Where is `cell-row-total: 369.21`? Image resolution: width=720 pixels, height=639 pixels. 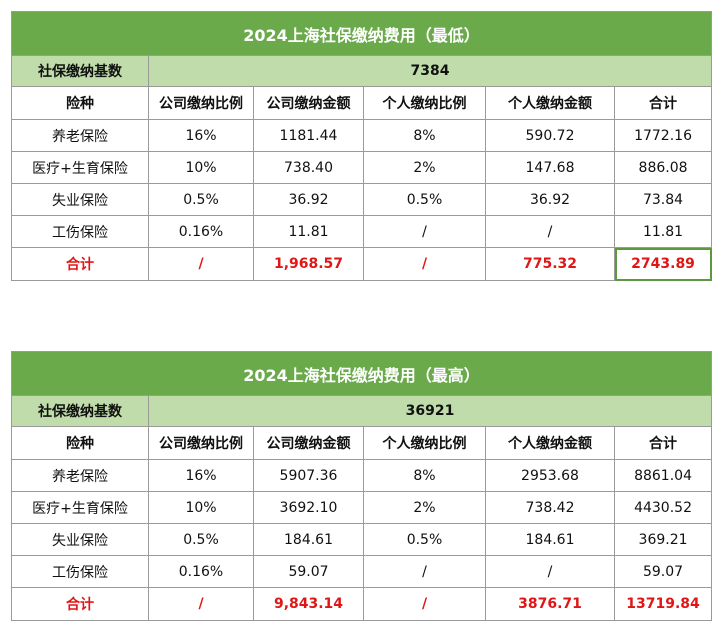 cell-row-total: 369.21 is located at coordinates (663, 539).